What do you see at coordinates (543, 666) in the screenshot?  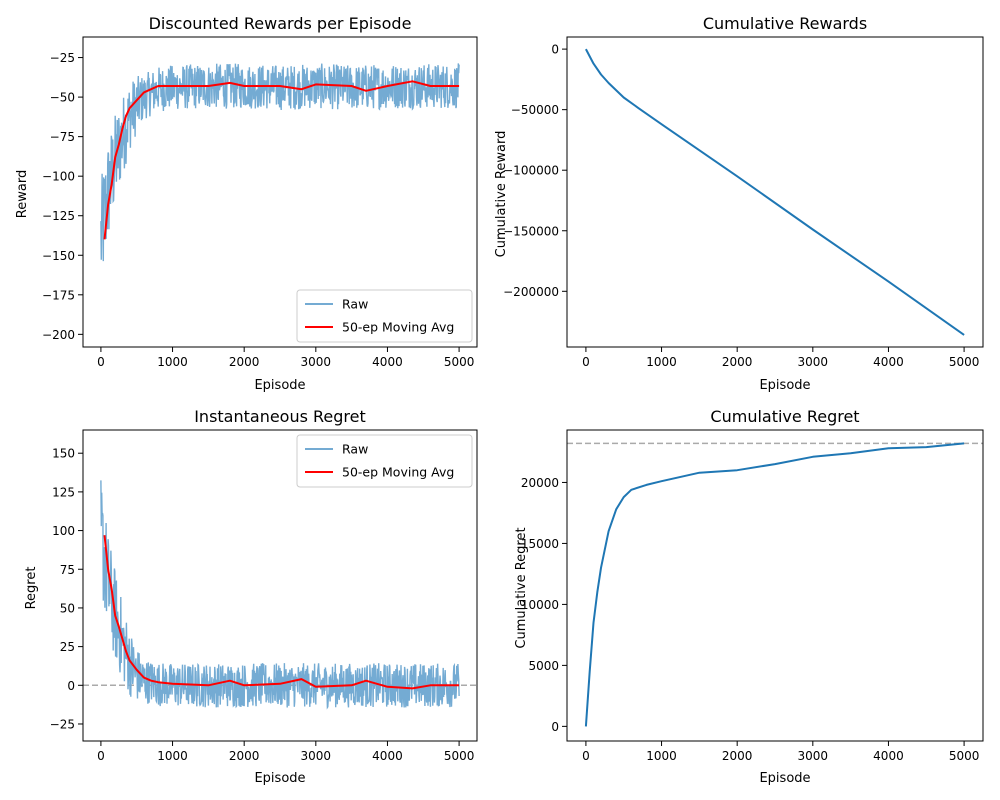 I see `y-tick-label: 5000` at bounding box center [543, 666].